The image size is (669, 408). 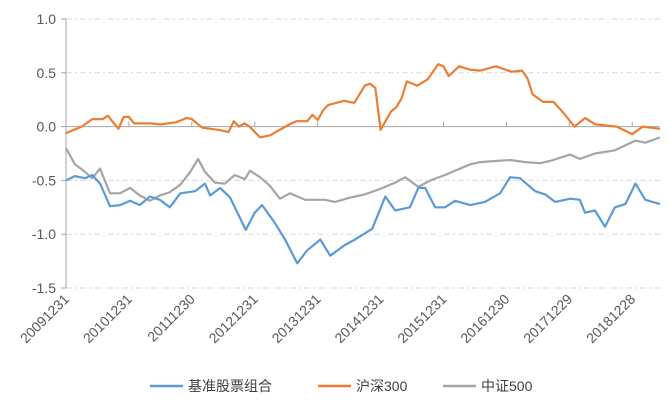 I want to click on x-tick-label: 20101231, so click(x=108, y=319).